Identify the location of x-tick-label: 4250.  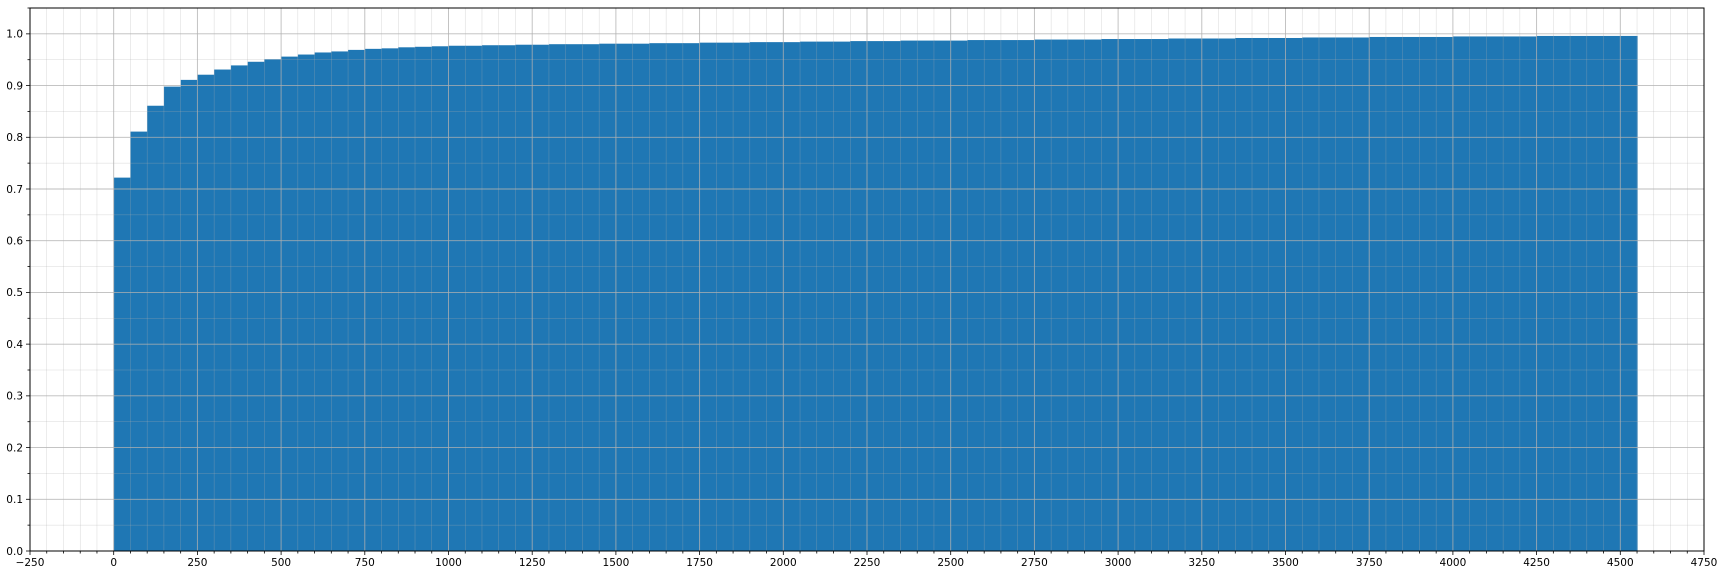
(1536, 563).